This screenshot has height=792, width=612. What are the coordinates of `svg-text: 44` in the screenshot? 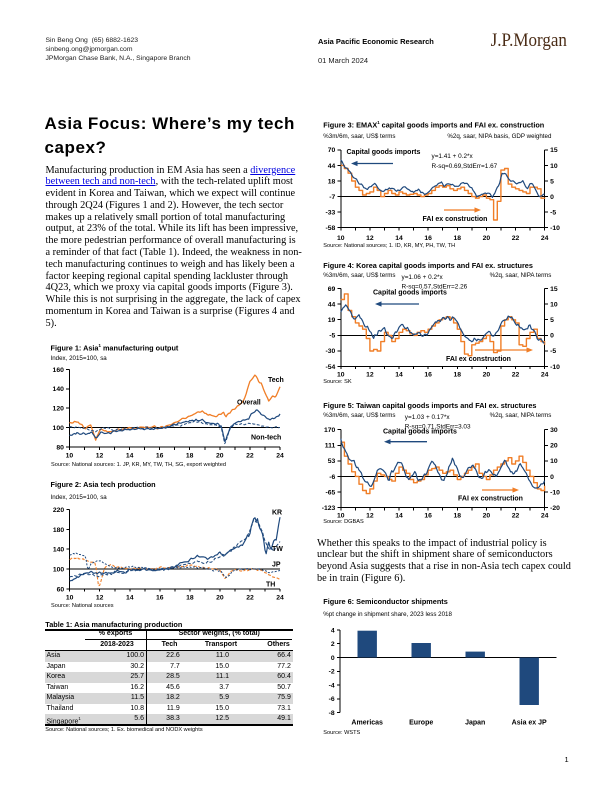 It's located at (332, 166).